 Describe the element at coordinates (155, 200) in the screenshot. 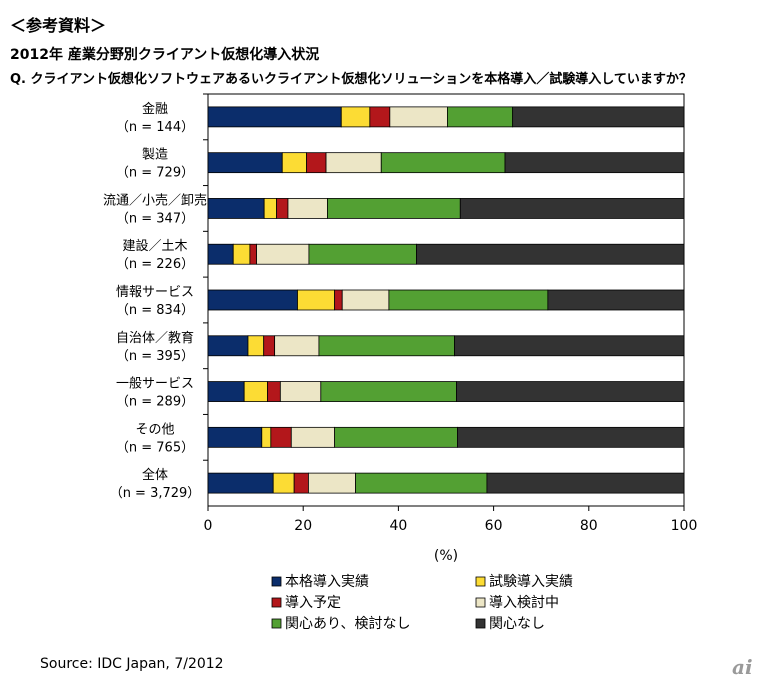

I see `category-label: 流通／小売／卸売` at that location.